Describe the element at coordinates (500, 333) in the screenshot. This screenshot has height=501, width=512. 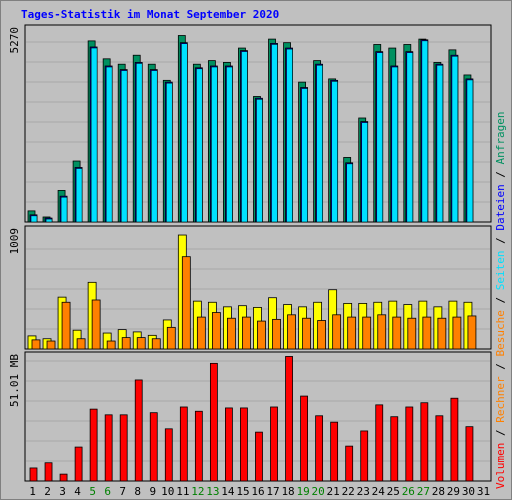
I see `legend-item: Besuche` at that location.